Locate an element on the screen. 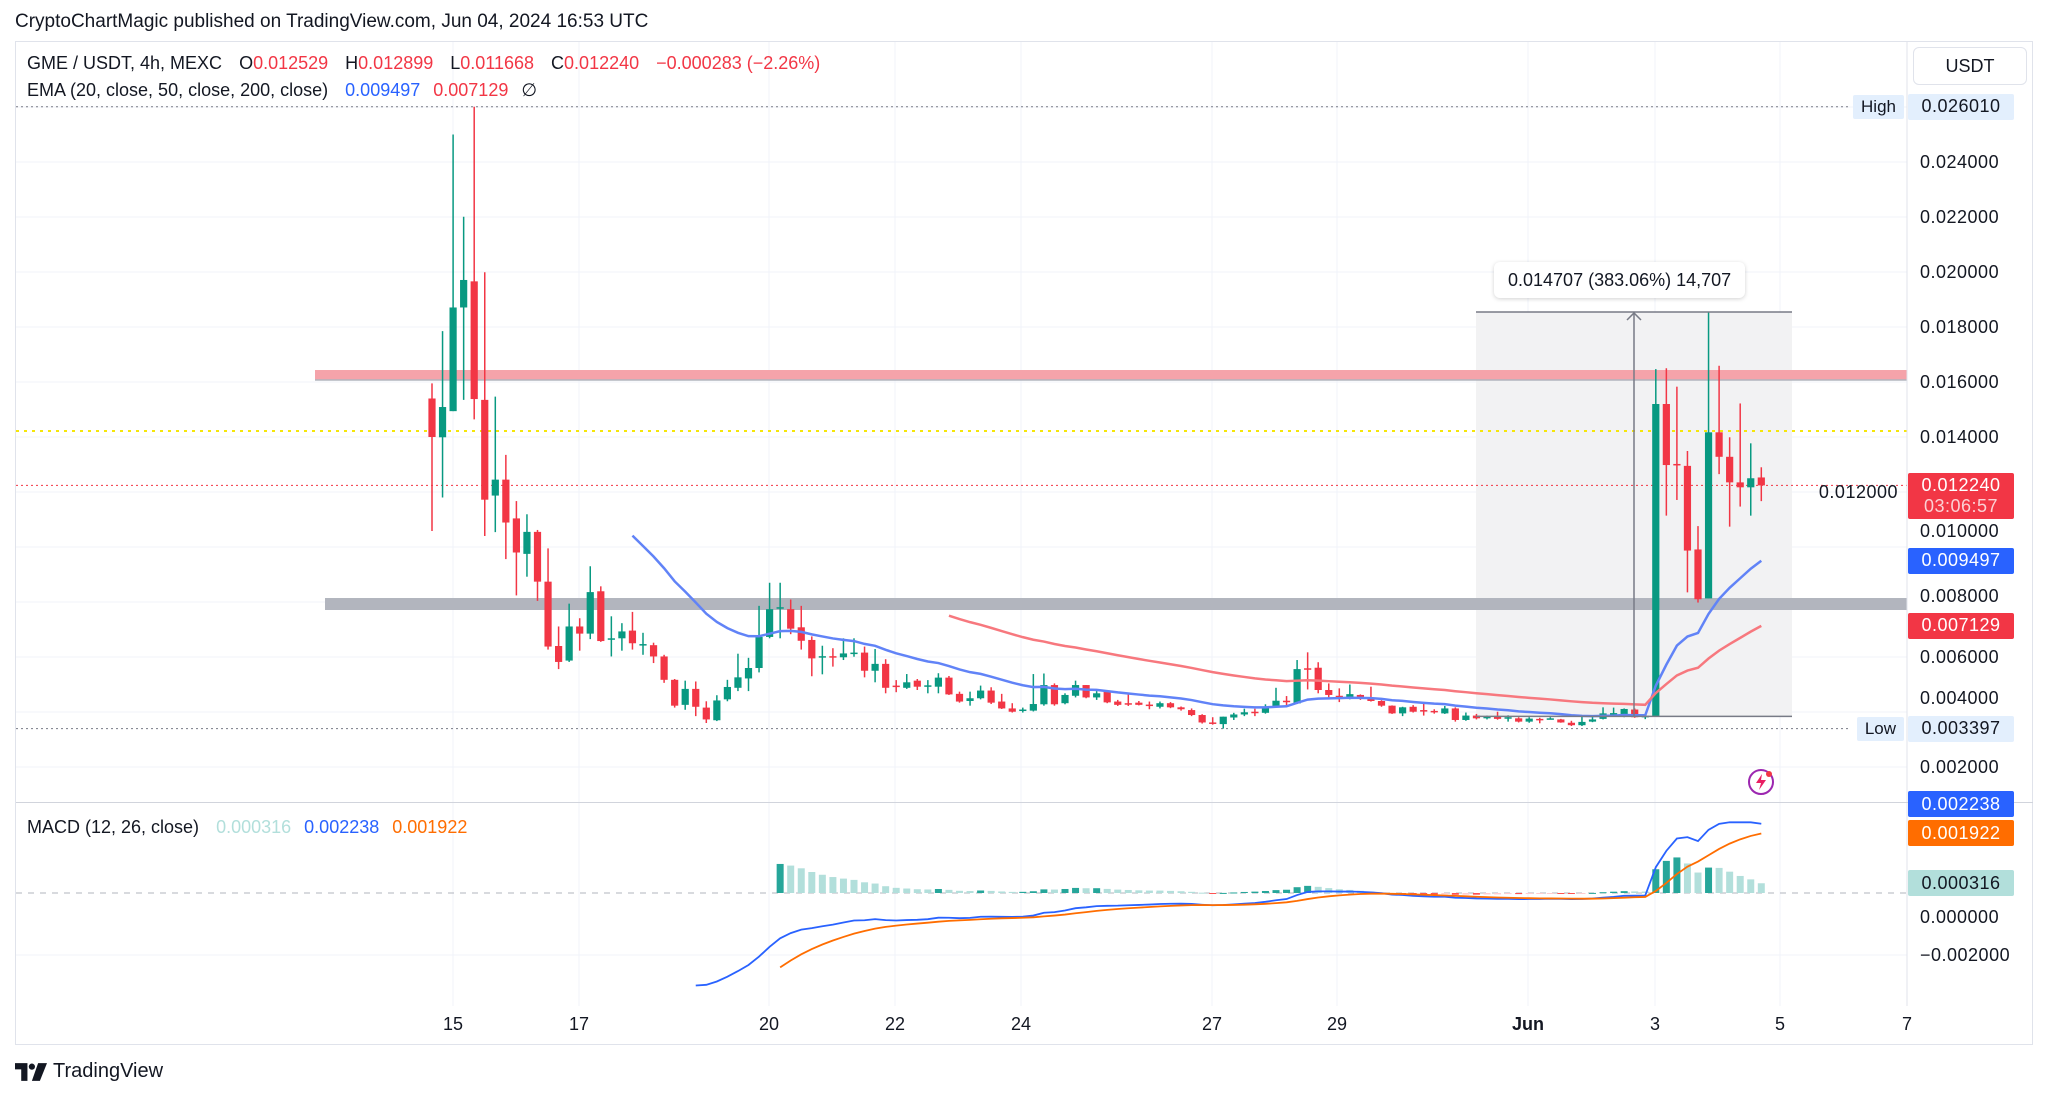 The image size is (2048, 1098). measure-tooltip: 0.014707 (383.06%) 14,707 is located at coordinates (1620, 280).